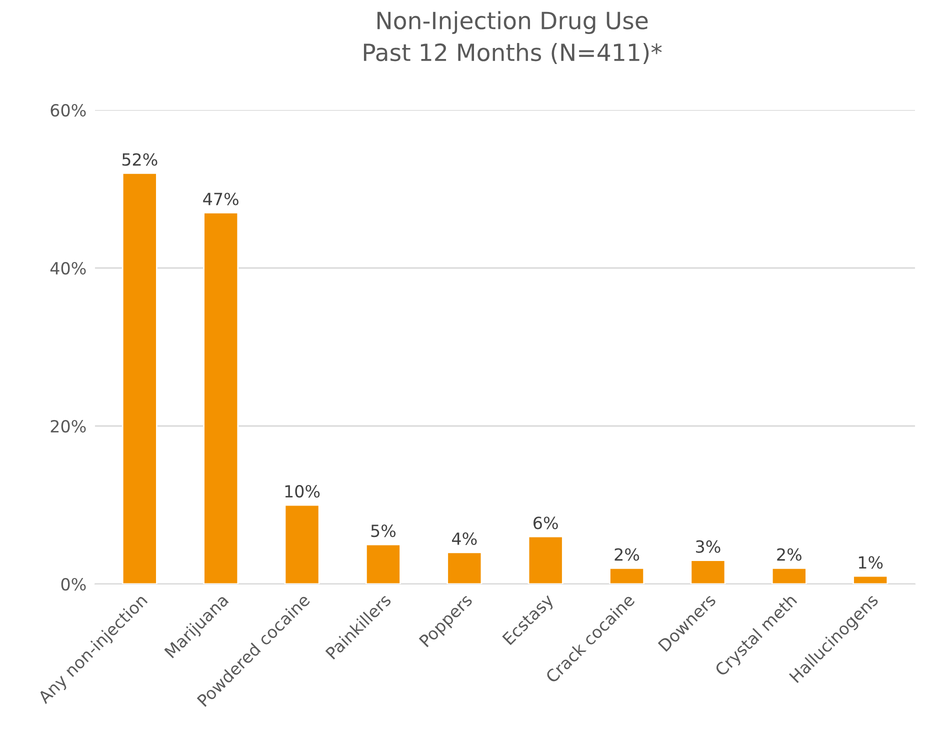  I want to click on data-label: 6%, so click(546, 523).